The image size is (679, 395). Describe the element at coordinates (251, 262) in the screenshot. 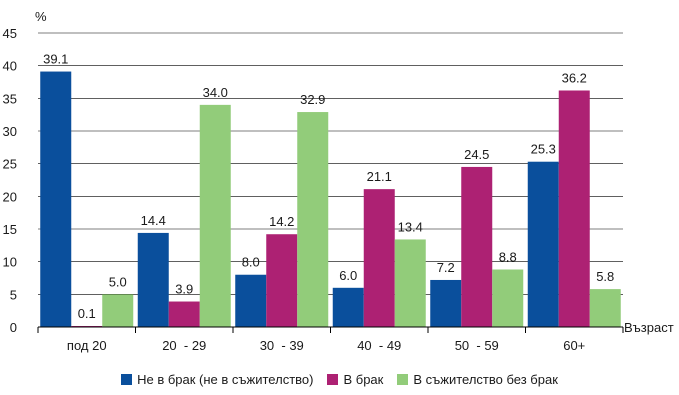

I see `data-label: 8.0` at that location.